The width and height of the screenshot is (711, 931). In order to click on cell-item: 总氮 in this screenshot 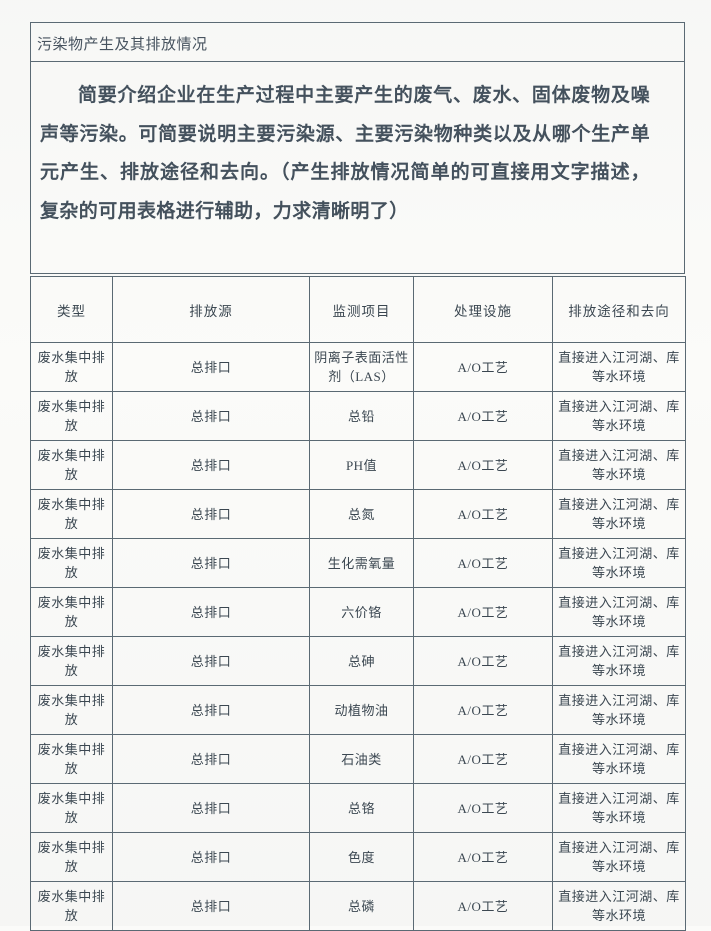, I will do `click(361, 514)`.